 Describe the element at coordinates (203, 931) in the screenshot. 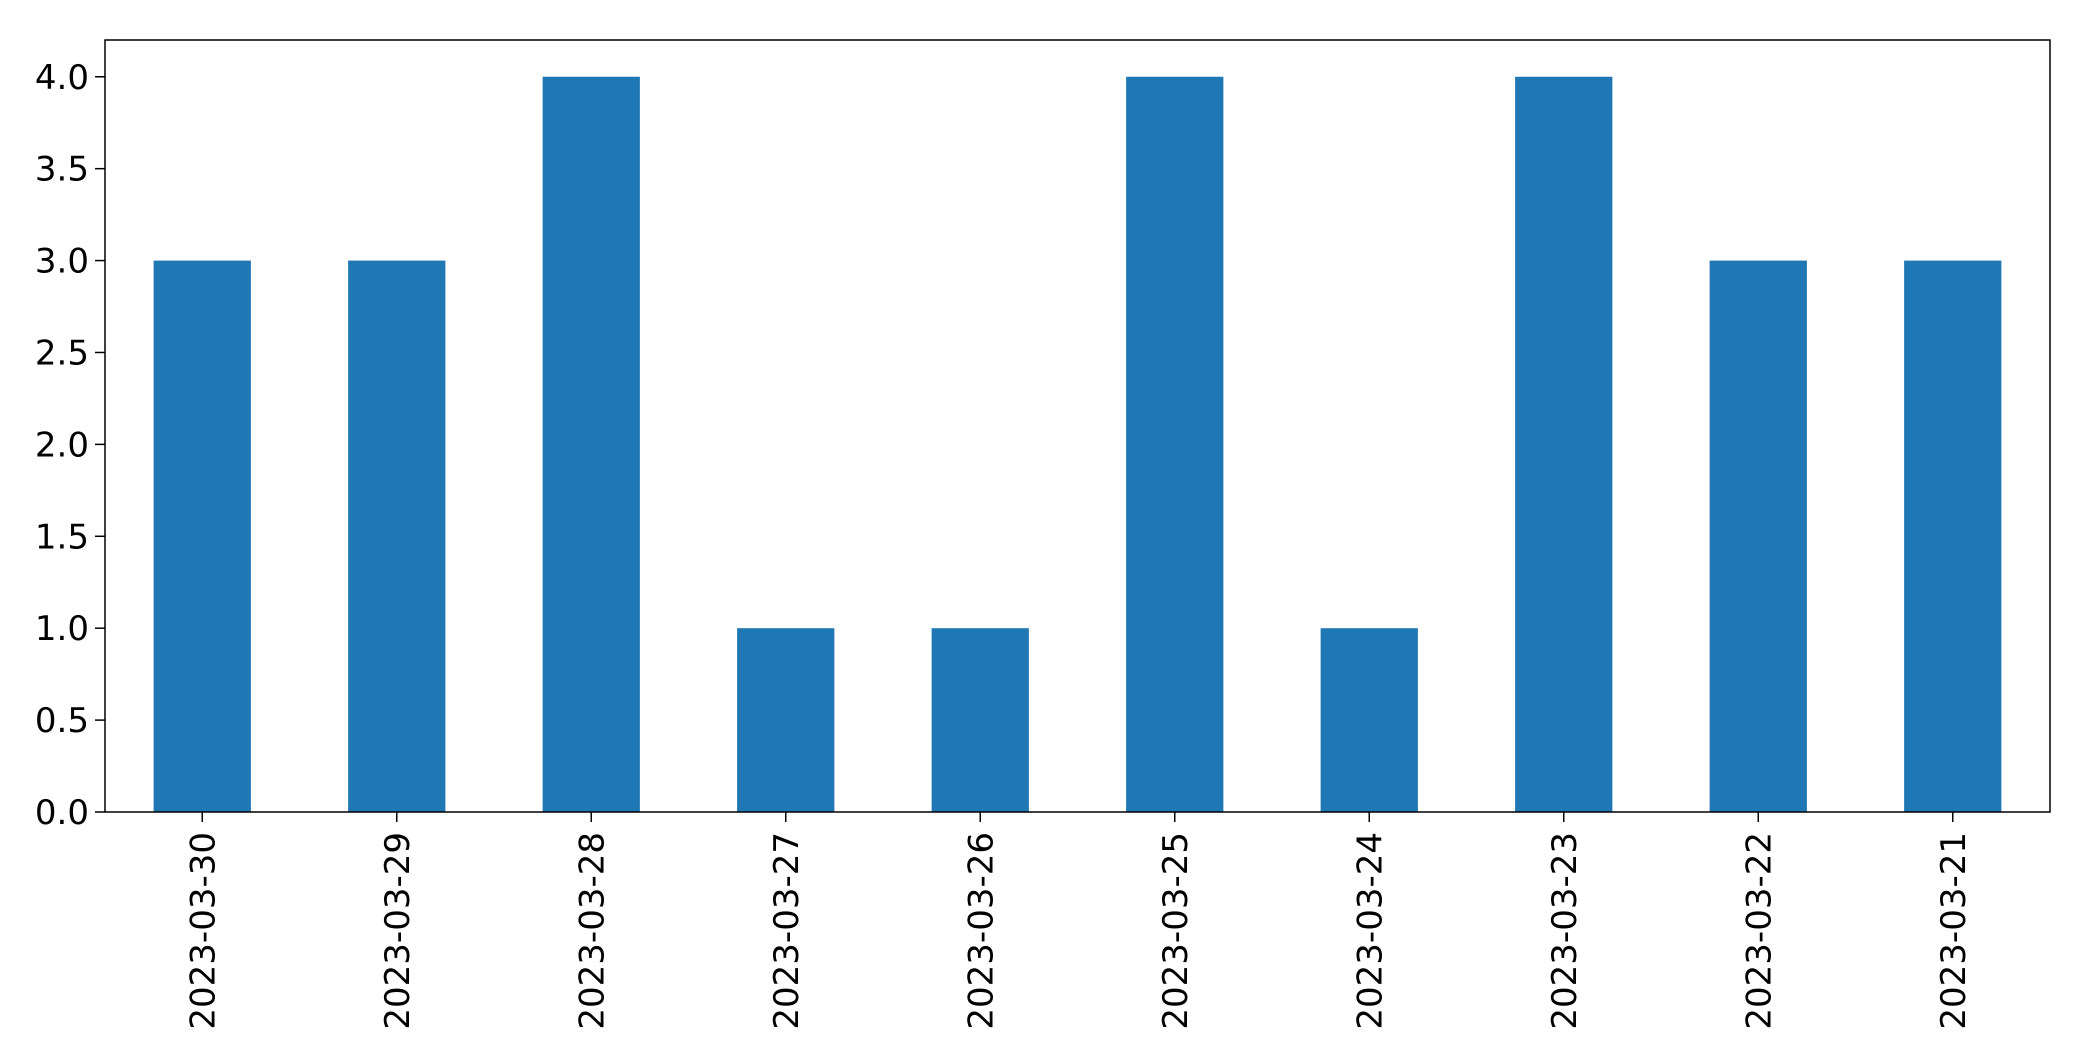

I see `x-tick-label: 2023-03-30` at that location.